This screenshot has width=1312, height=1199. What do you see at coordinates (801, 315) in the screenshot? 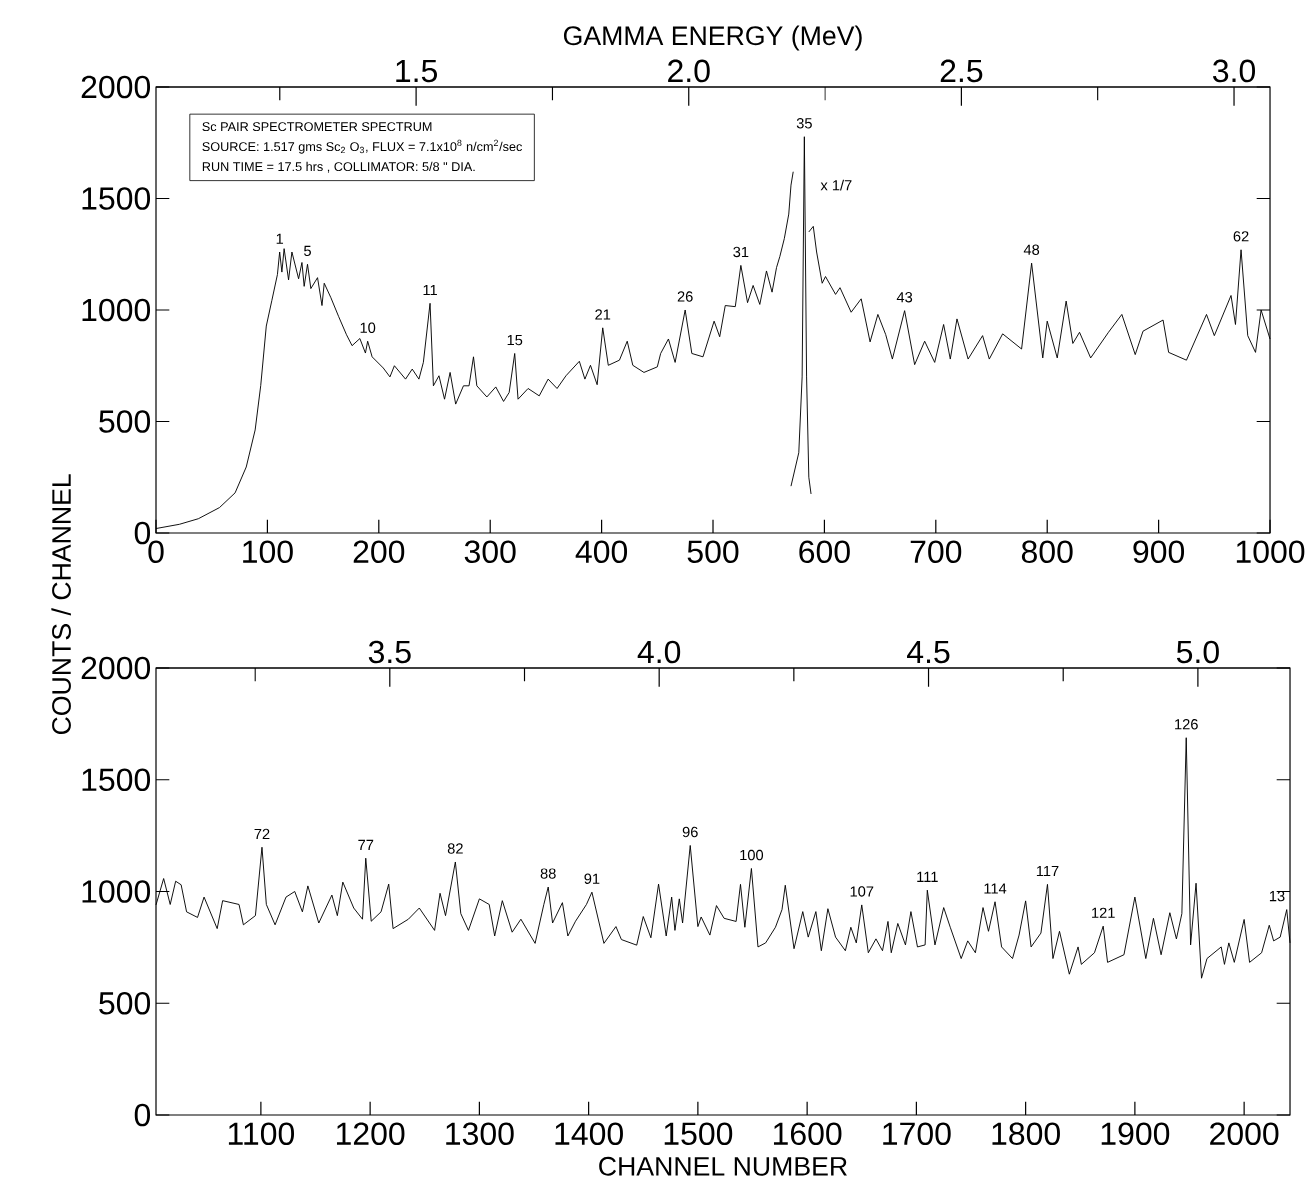
I see `line-series` at bounding box center [801, 315].